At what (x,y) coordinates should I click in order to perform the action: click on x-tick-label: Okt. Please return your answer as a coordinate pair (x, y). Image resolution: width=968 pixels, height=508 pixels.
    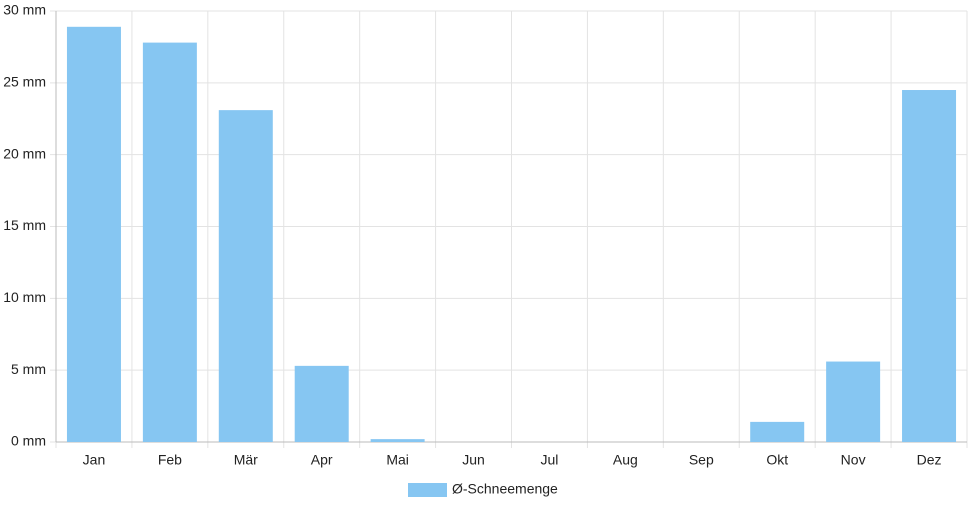
    Looking at the image, I should click on (777, 460).